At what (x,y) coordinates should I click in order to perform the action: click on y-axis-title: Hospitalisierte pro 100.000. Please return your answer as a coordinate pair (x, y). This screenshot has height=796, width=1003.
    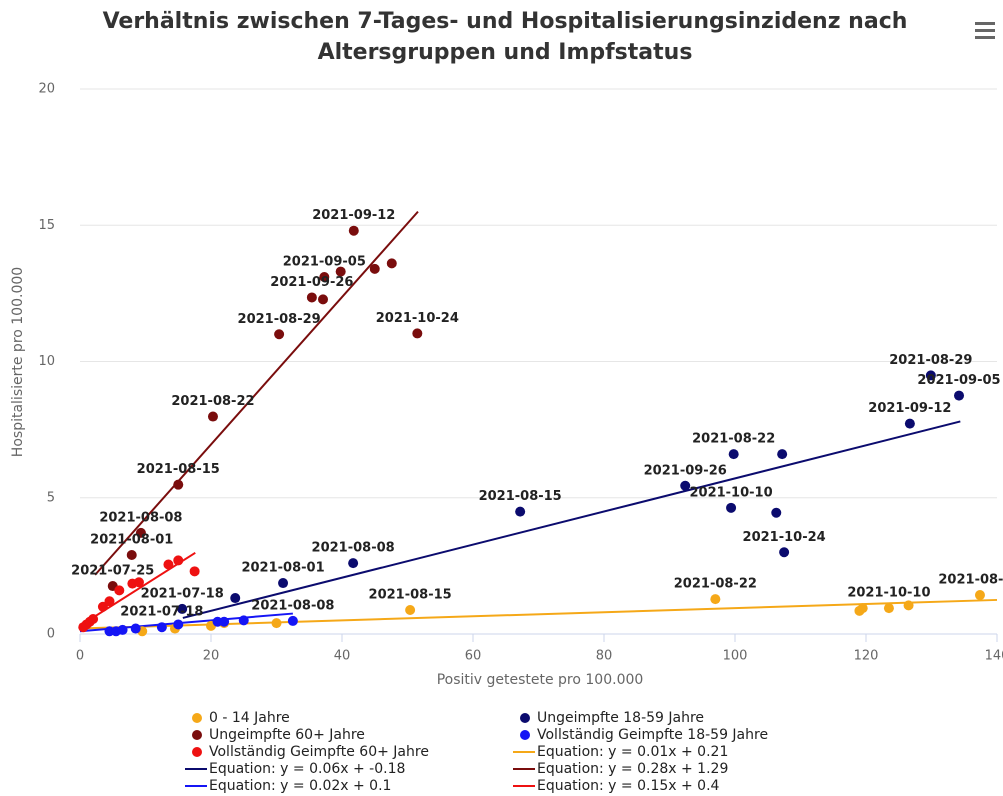
    Looking at the image, I should click on (18, 362).